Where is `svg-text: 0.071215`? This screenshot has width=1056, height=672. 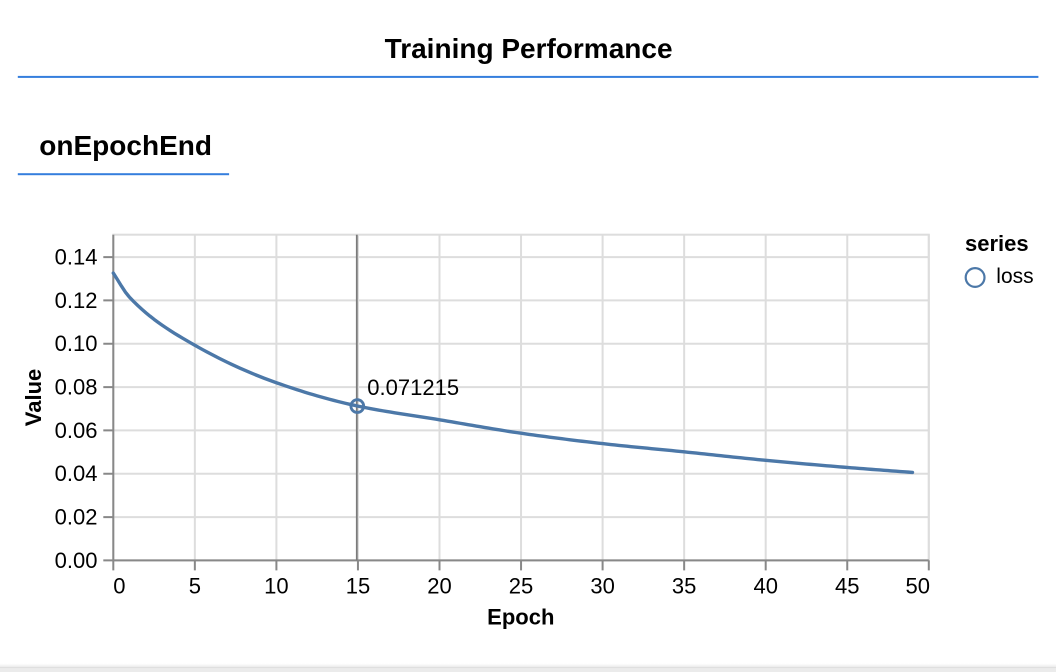
svg-text: 0.071215 is located at coordinates (413, 387).